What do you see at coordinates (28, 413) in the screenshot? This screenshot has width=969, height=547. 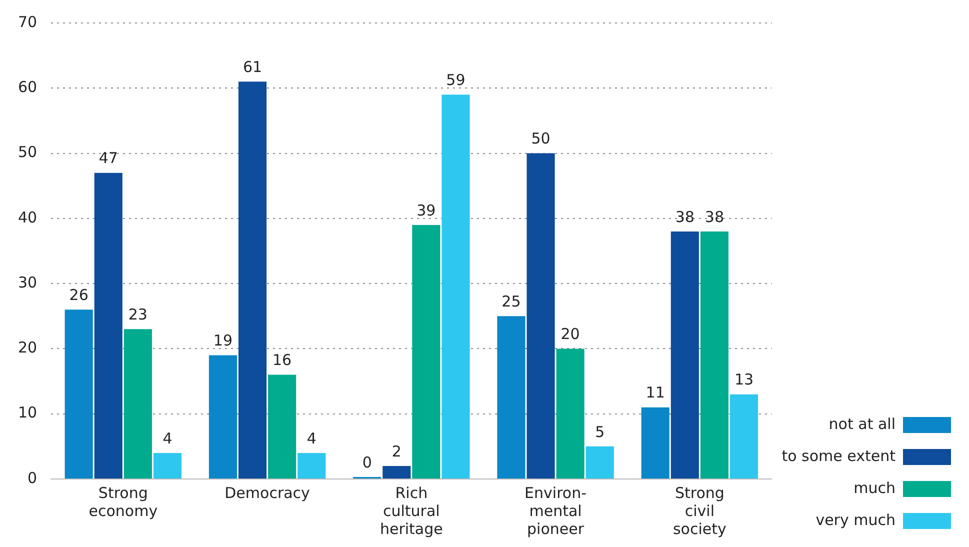 I see `y-tick-label: 10` at bounding box center [28, 413].